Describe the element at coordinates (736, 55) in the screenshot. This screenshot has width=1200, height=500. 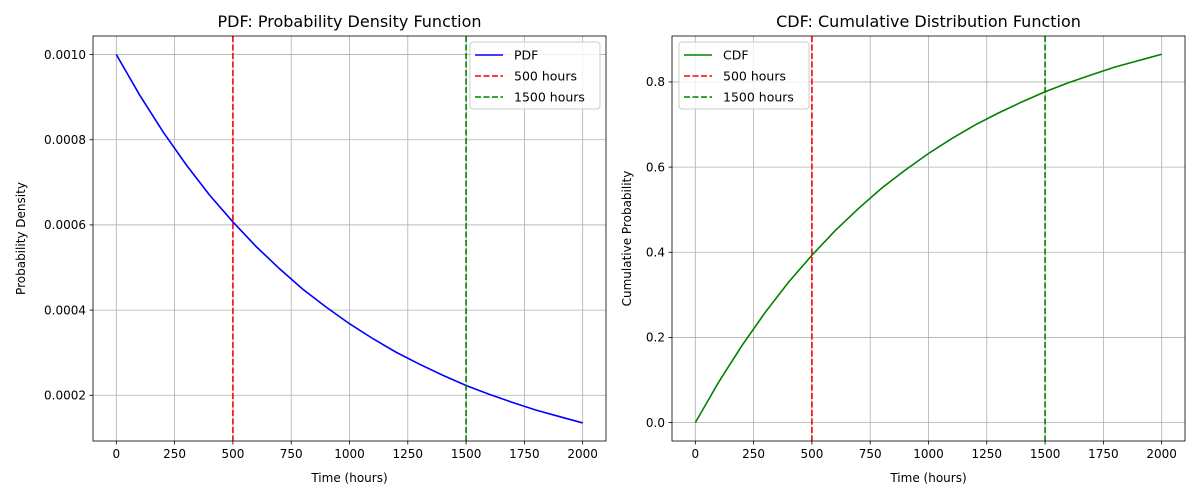
I see `cdf-chart-legend-label: CDF` at that location.